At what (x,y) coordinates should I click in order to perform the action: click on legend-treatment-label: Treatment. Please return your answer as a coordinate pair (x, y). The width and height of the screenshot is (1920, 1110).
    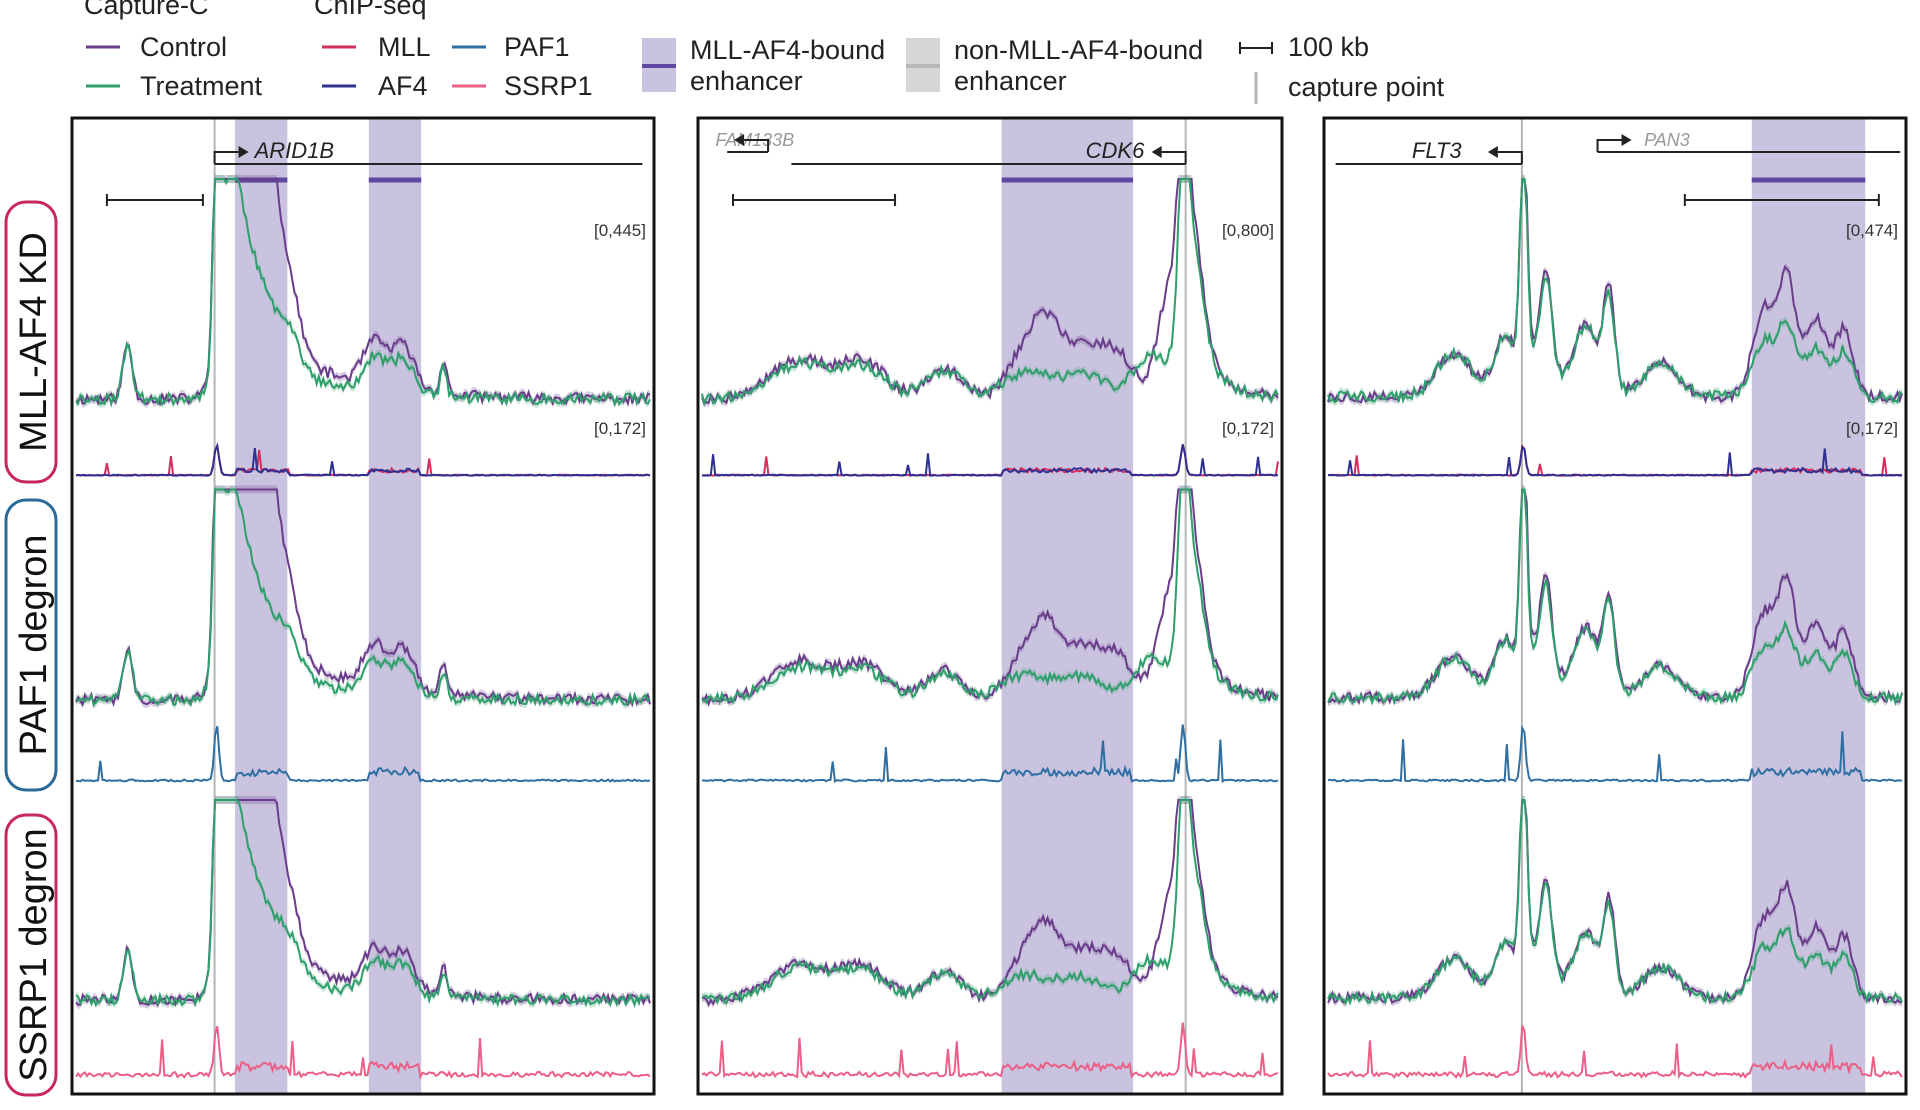
    Looking at the image, I should click on (201, 86).